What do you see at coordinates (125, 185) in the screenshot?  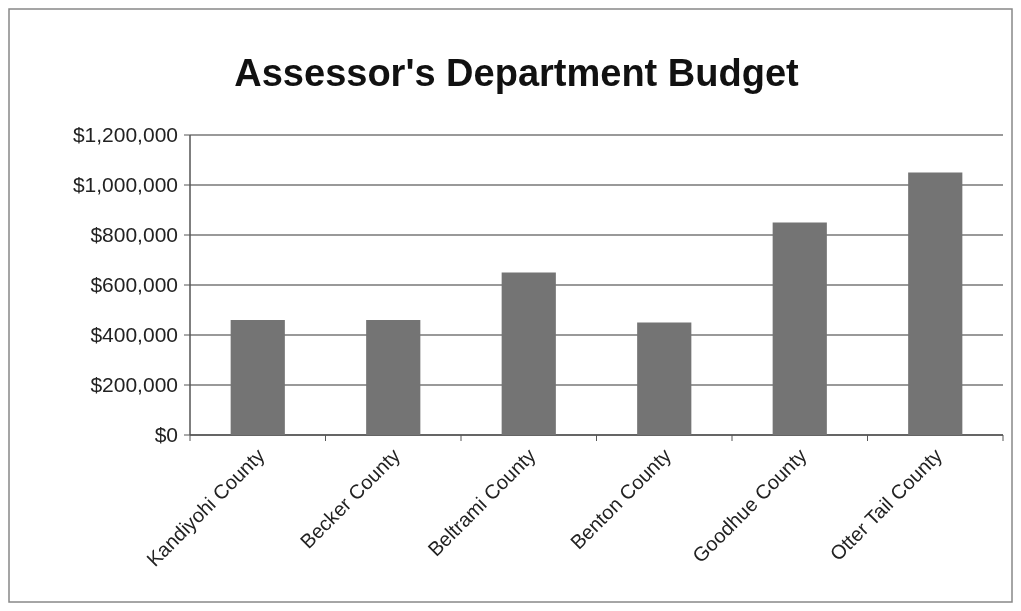 I see `y-tick-label: $1,000,000` at bounding box center [125, 185].